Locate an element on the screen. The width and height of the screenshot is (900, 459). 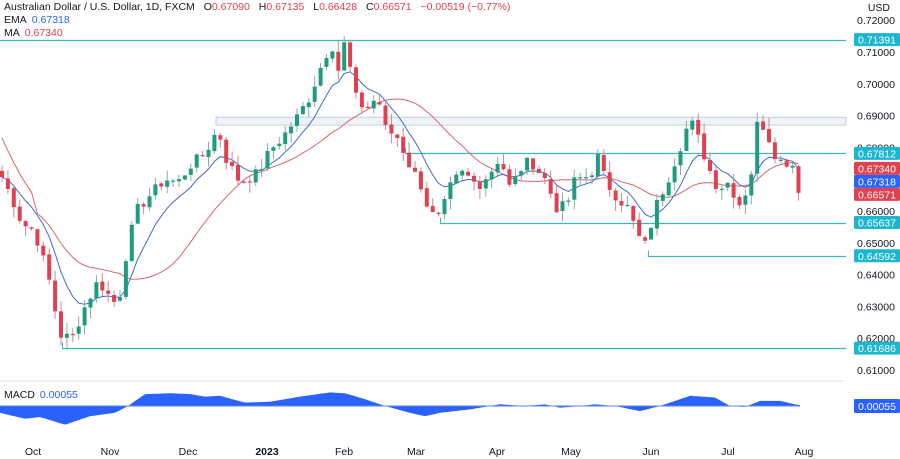
y-tick-label: 0.71000 is located at coordinates (876, 53).